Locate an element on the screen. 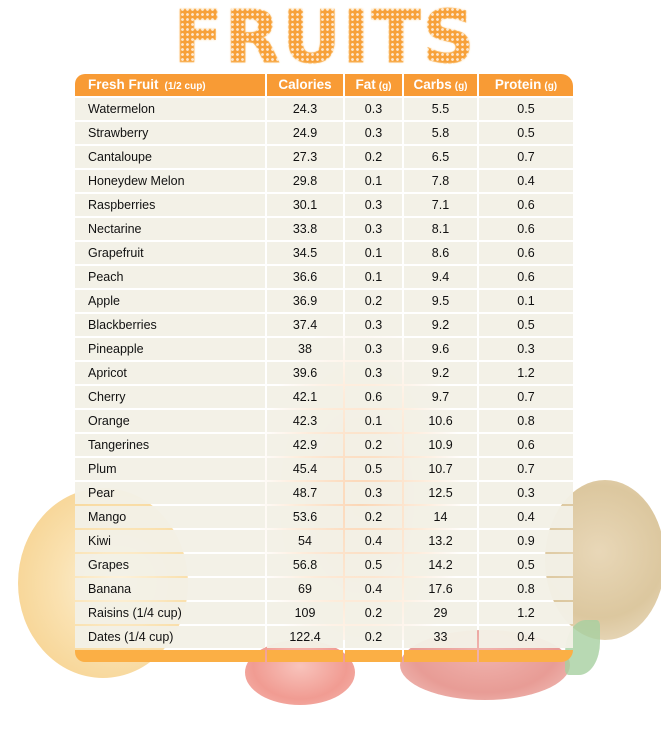 The width and height of the screenshot is (661, 733). cell-carbs: 9.7 is located at coordinates (440, 397).